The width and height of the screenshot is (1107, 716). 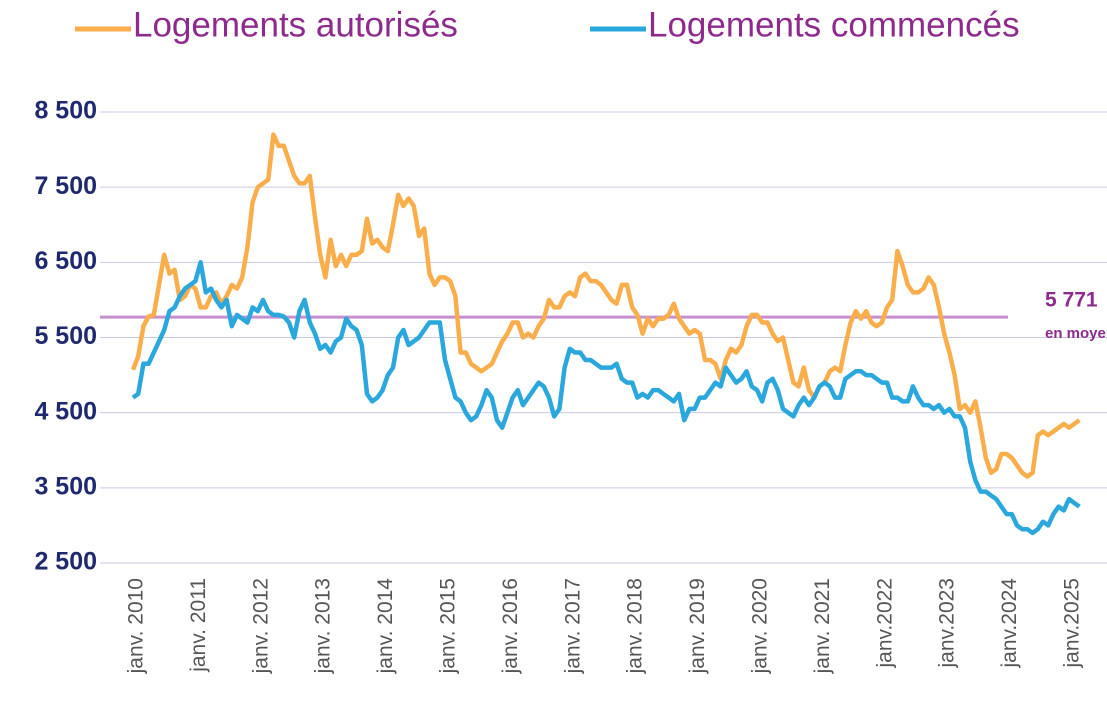 I want to click on legend-label: Logements autorisés, so click(x=295, y=24).